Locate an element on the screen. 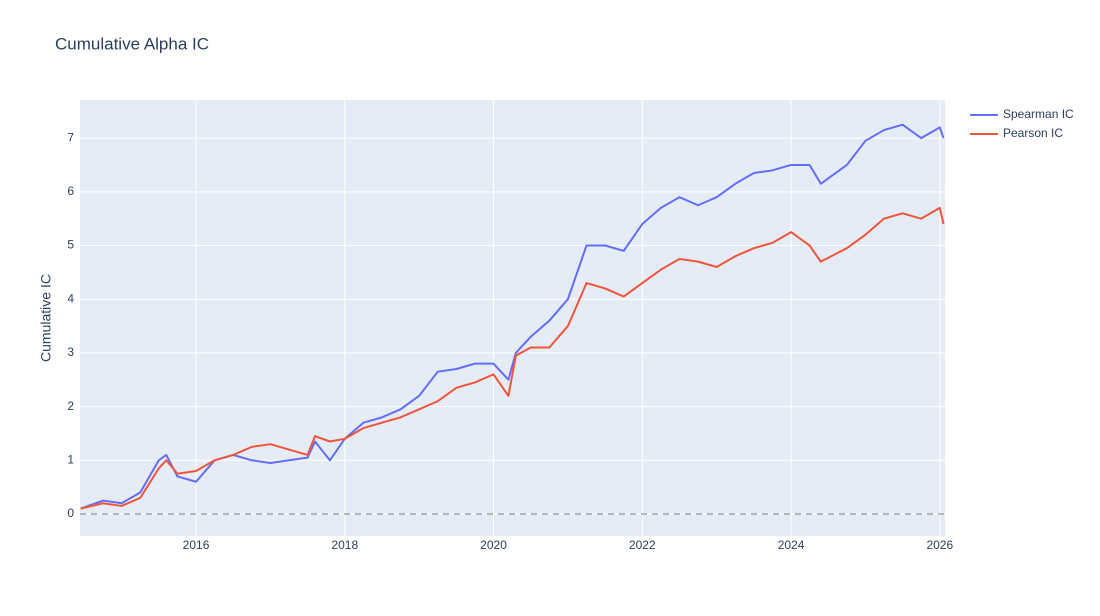 The width and height of the screenshot is (1100, 616). x-tick-label: 2026 is located at coordinates (939, 545).